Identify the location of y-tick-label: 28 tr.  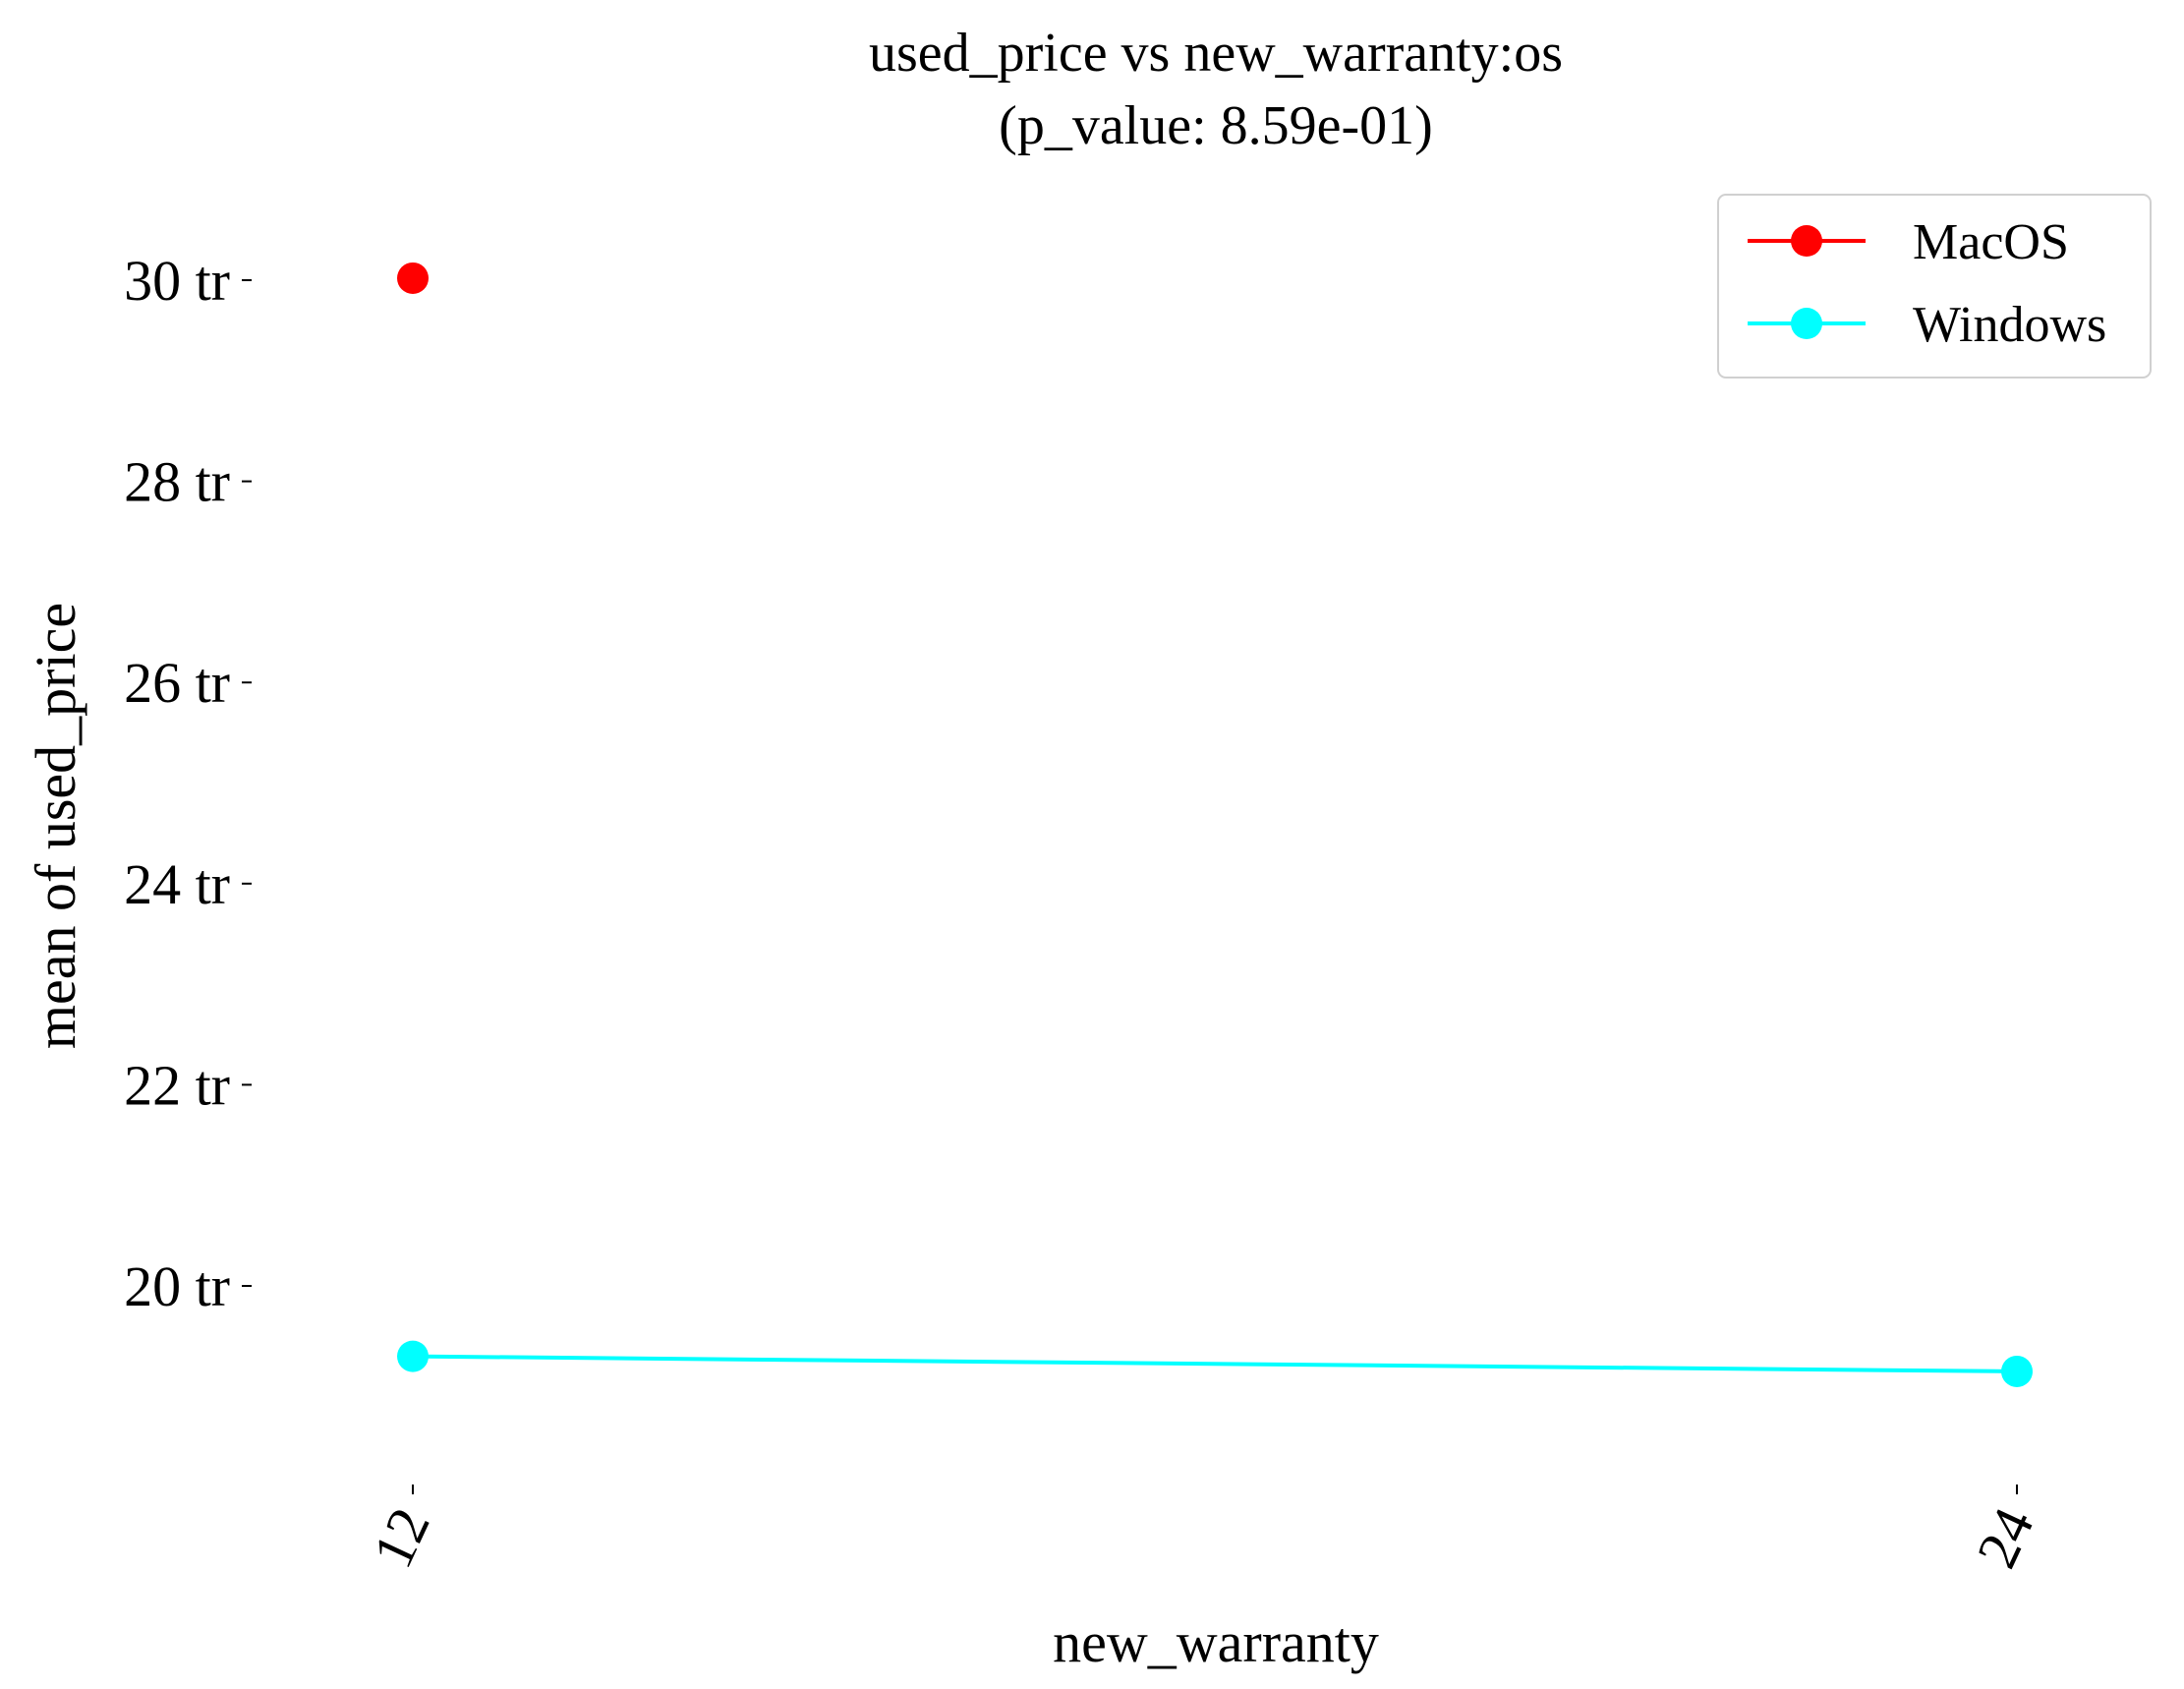
(177, 482).